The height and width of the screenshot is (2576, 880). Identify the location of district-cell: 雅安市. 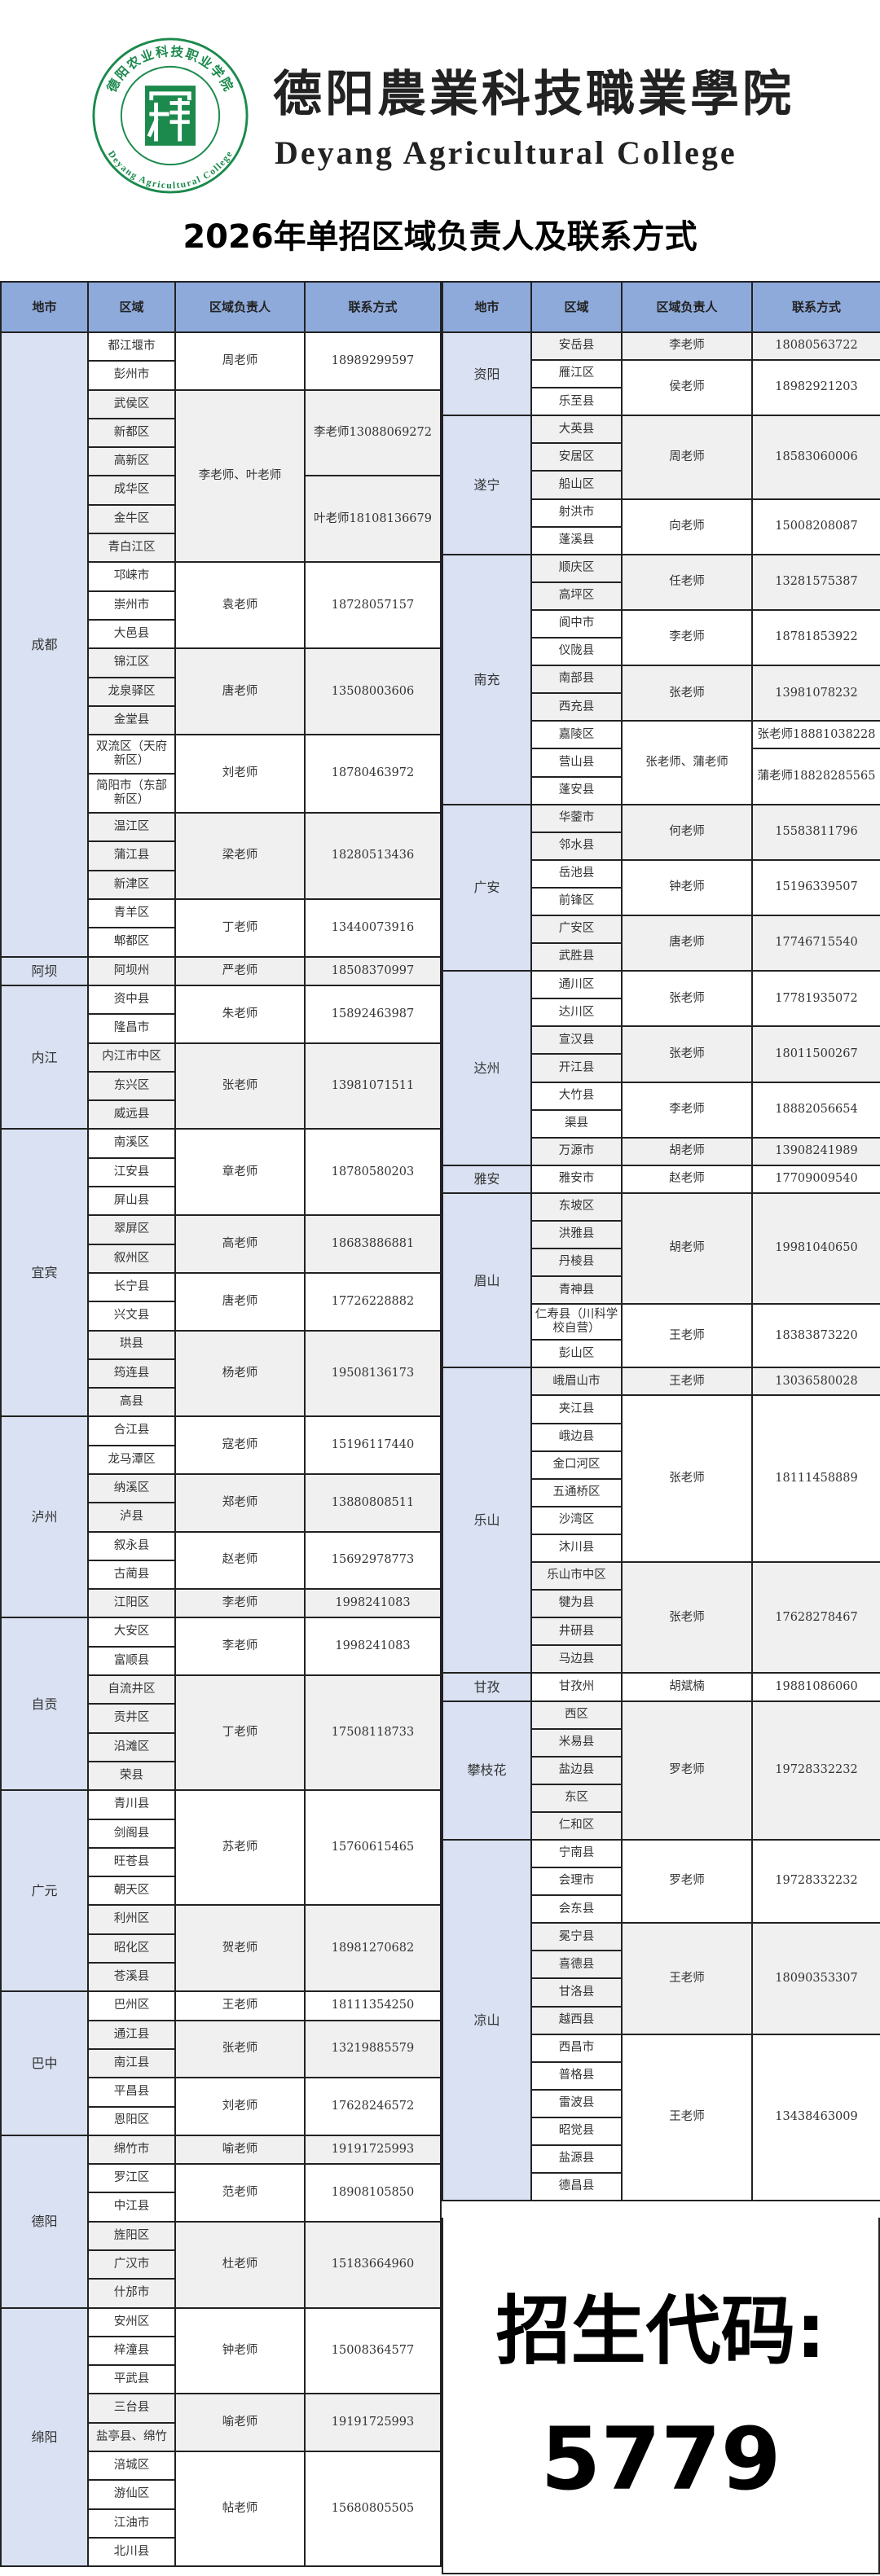
(576, 1179).